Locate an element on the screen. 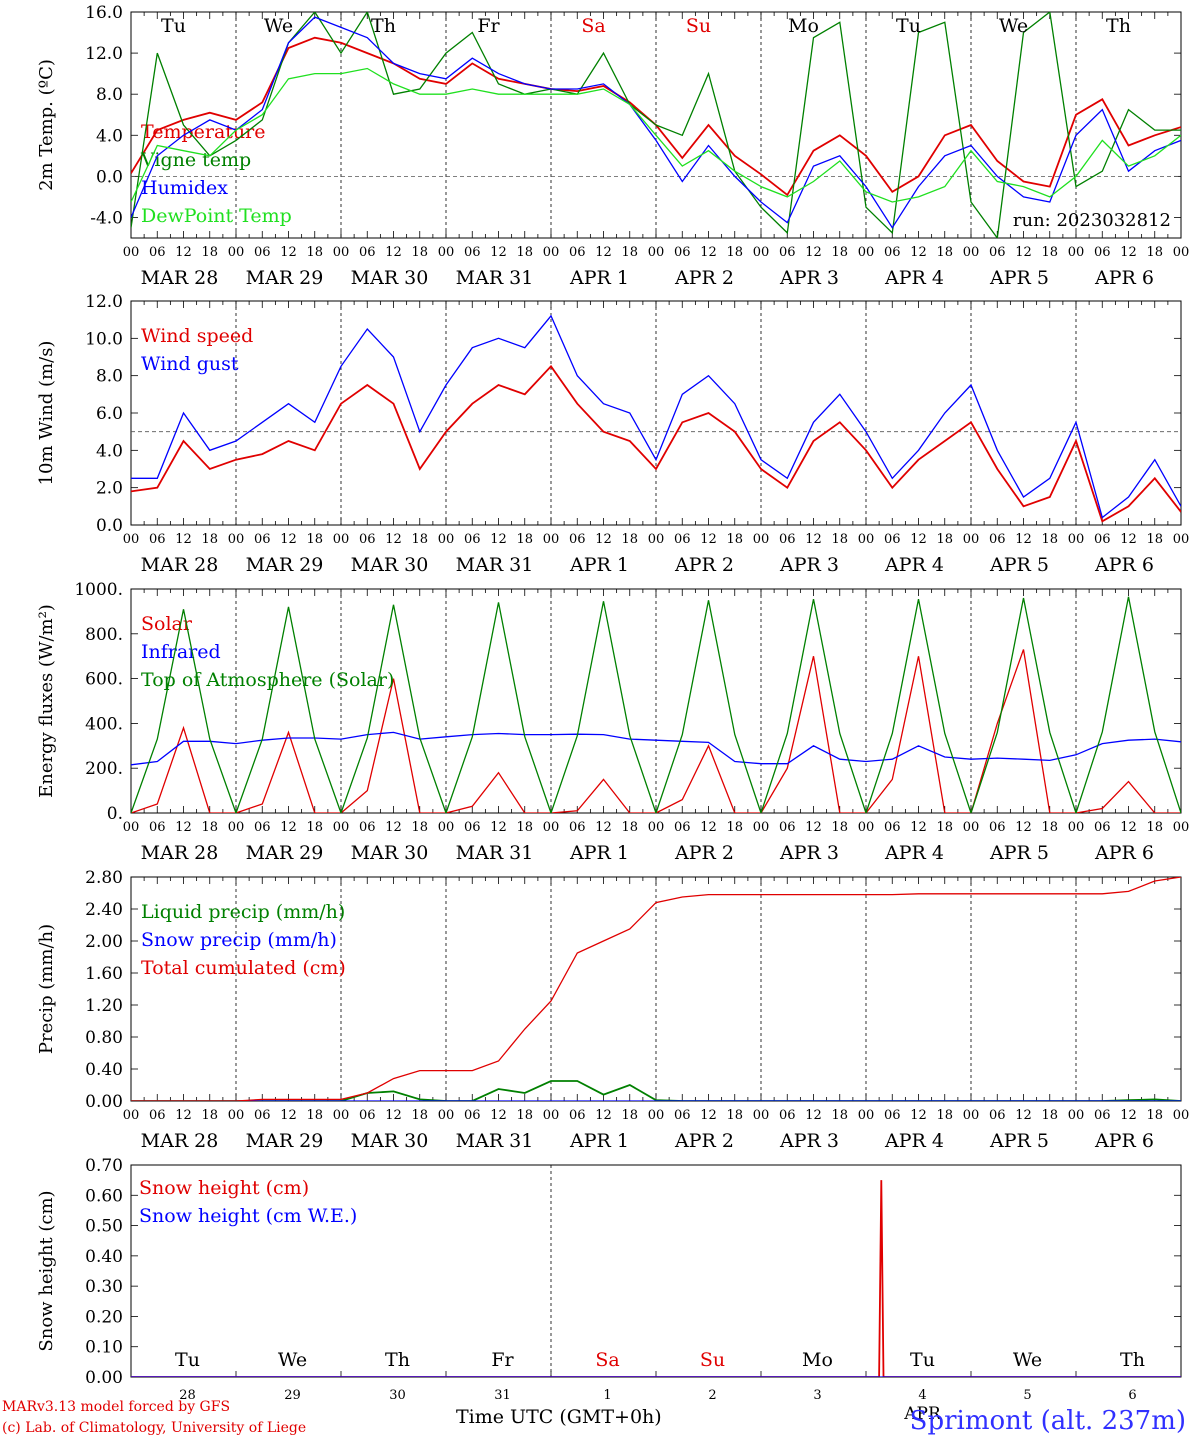 This screenshot has height=1440, width=1194. y-tick-label: 8.0 is located at coordinates (109, 377).